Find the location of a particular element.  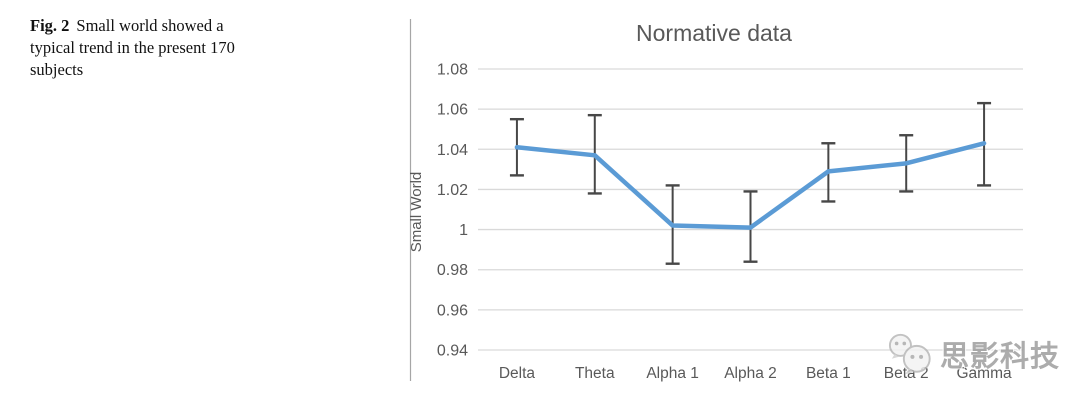

watermark: 思影科技 is located at coordinates (971, 354).